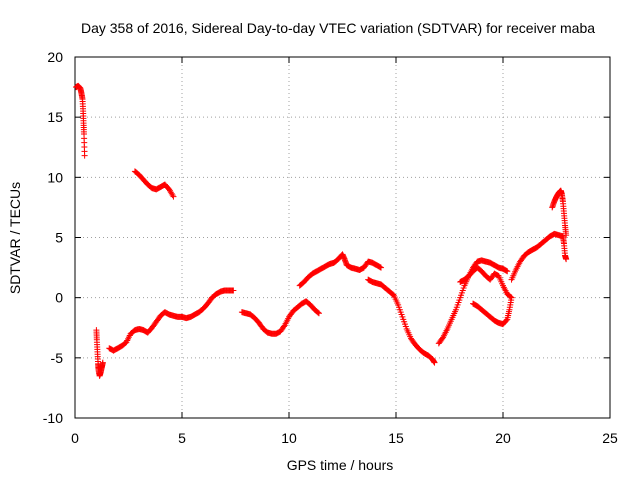 This screenshot has height=480, width=640. What do you see at coordinates (59, 238) in the screenshot?
I see `y-tick-label: 5` at bounding box center [59, 238].